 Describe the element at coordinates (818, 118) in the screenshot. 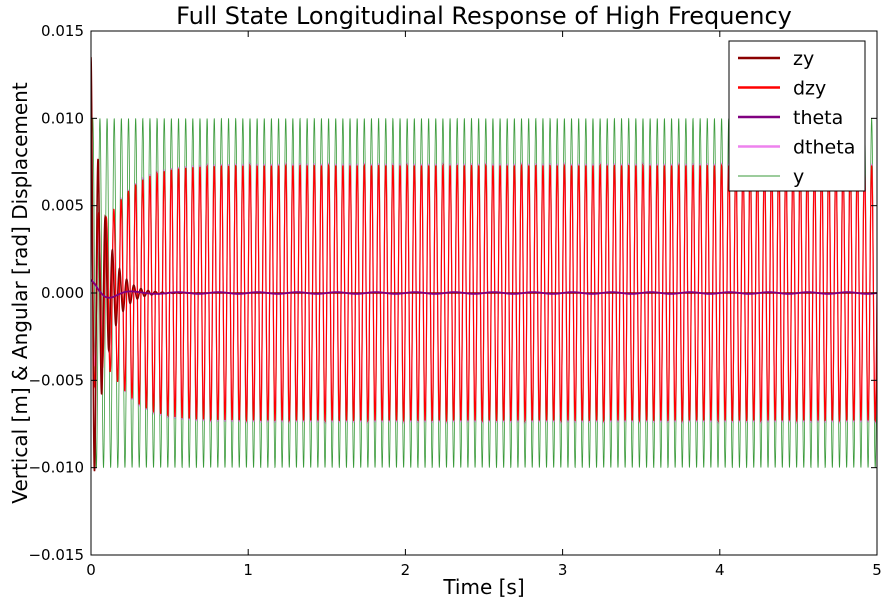

I see `legend-label-theta: theta` at that location.